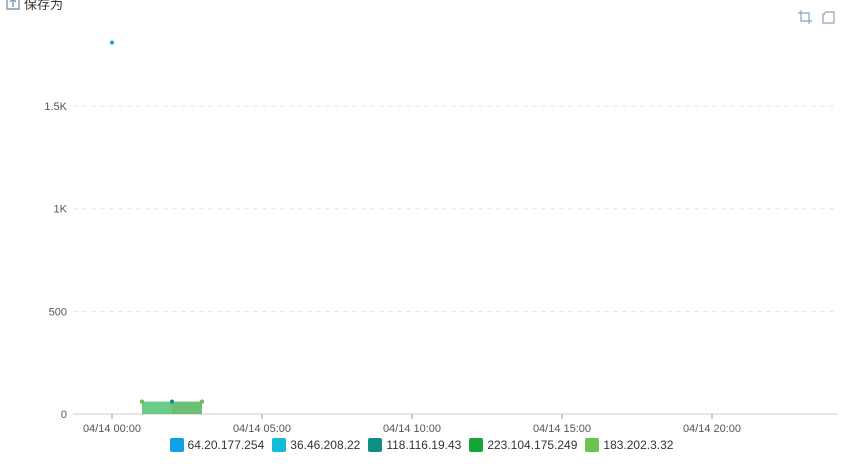 This screenshot has width=843, height=464. I want to click on chart-toolbox, so click(816, 17).